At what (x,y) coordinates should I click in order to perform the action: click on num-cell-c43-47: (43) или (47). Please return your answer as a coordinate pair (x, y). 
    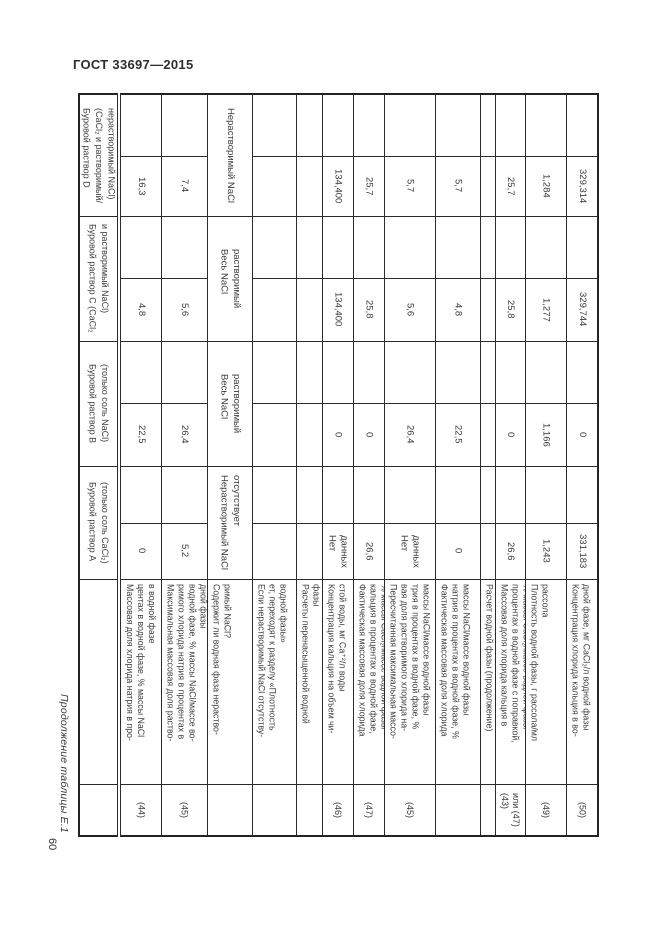
    Looking at the image, I should click on (510, 810).